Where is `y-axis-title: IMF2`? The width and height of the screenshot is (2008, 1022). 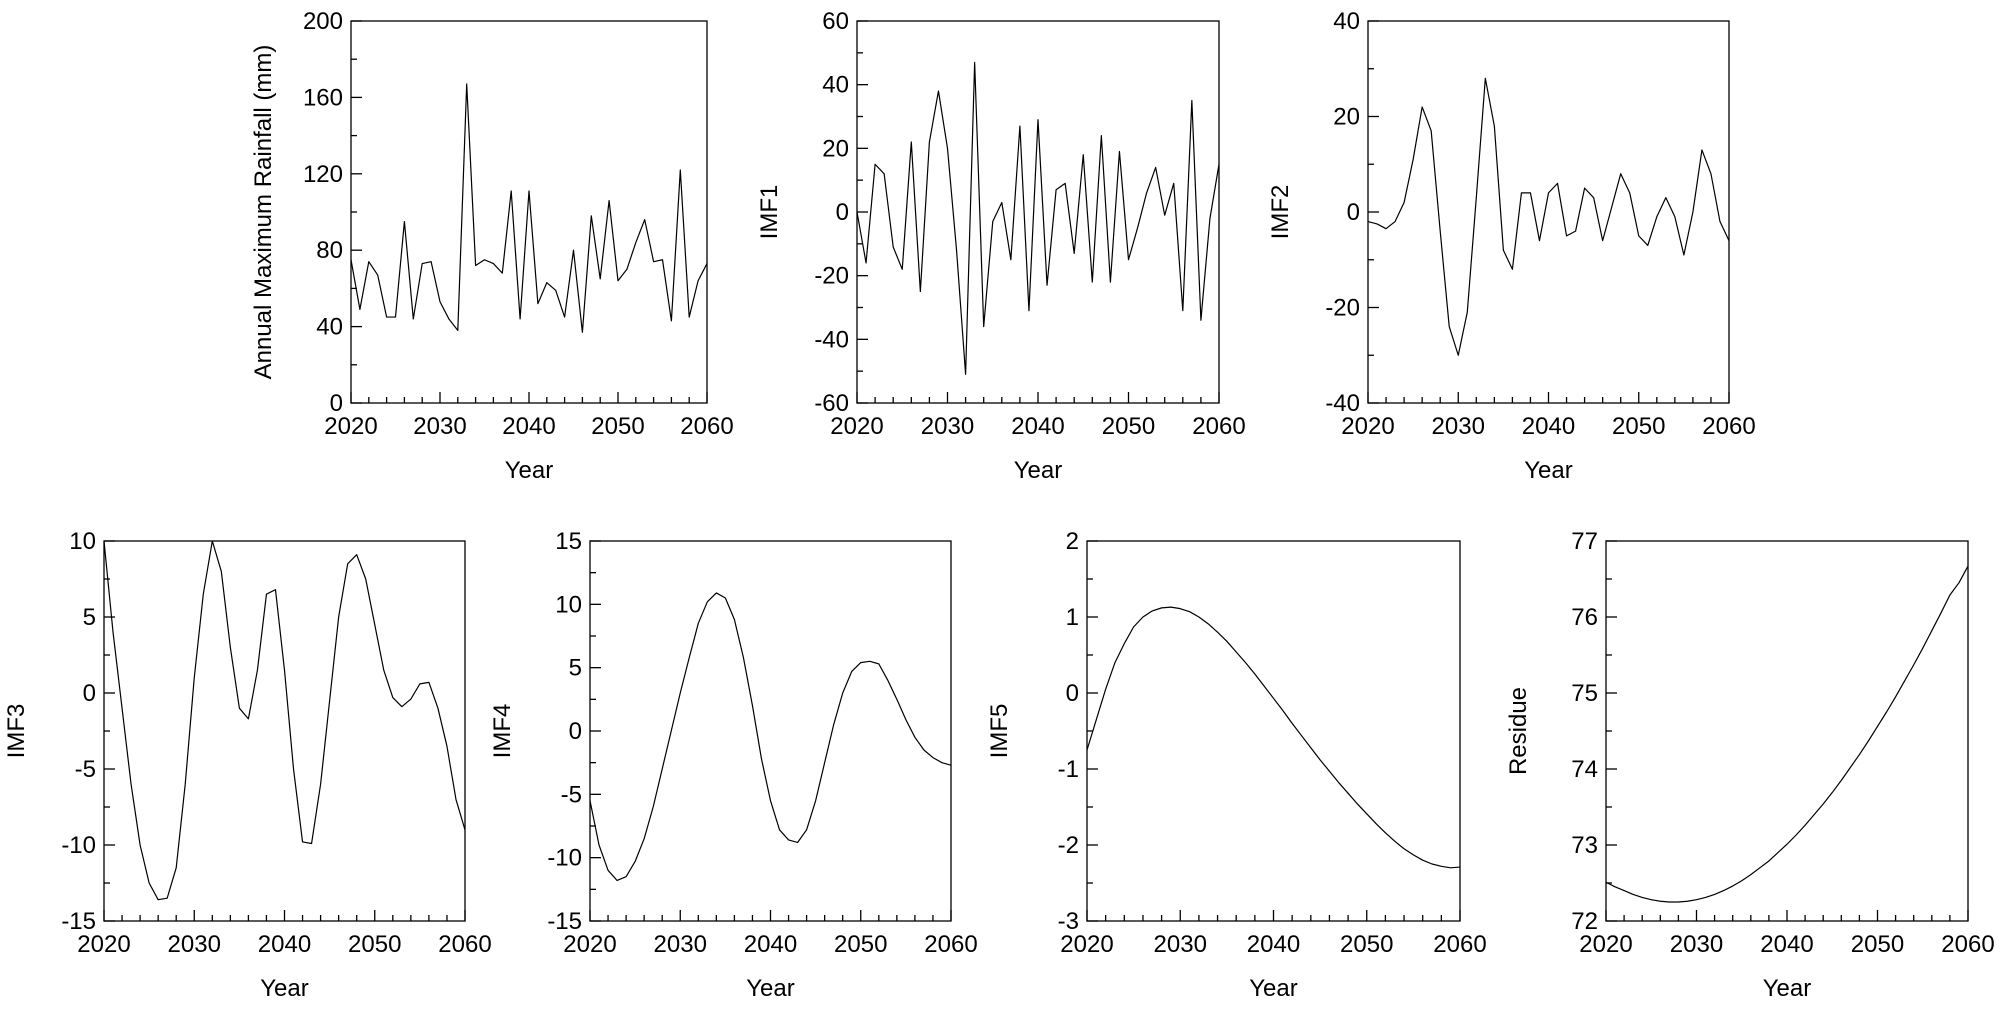 y-axis-title: IMF2 is located at coordinates (1280, 212).